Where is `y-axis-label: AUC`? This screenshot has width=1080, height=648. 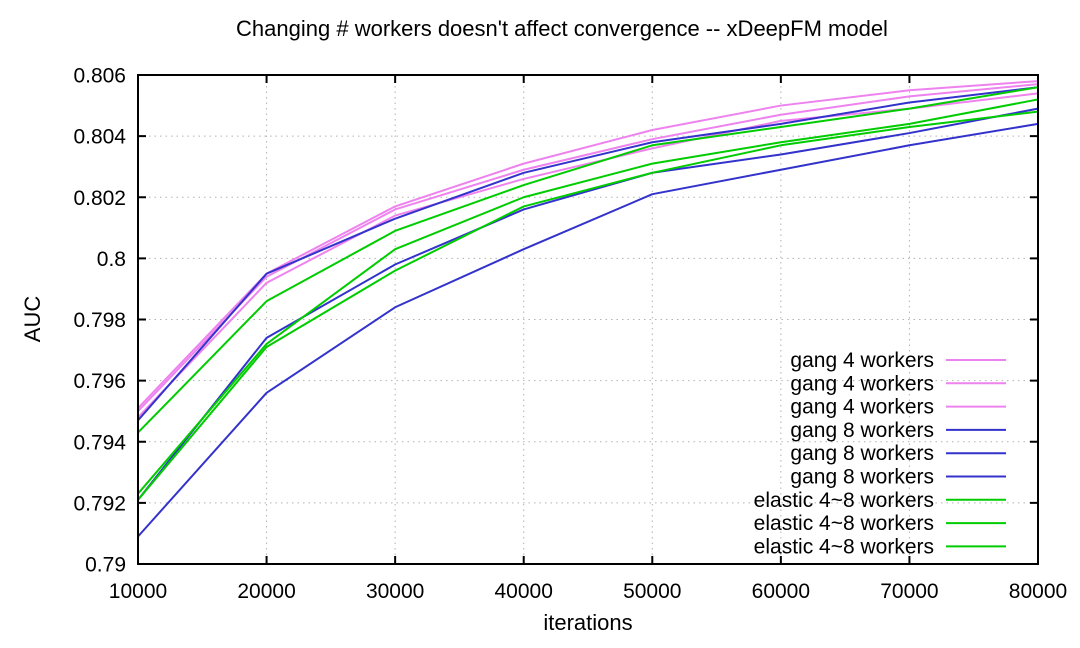
y-axis-label: AUC is located at coordinates (32, 319).